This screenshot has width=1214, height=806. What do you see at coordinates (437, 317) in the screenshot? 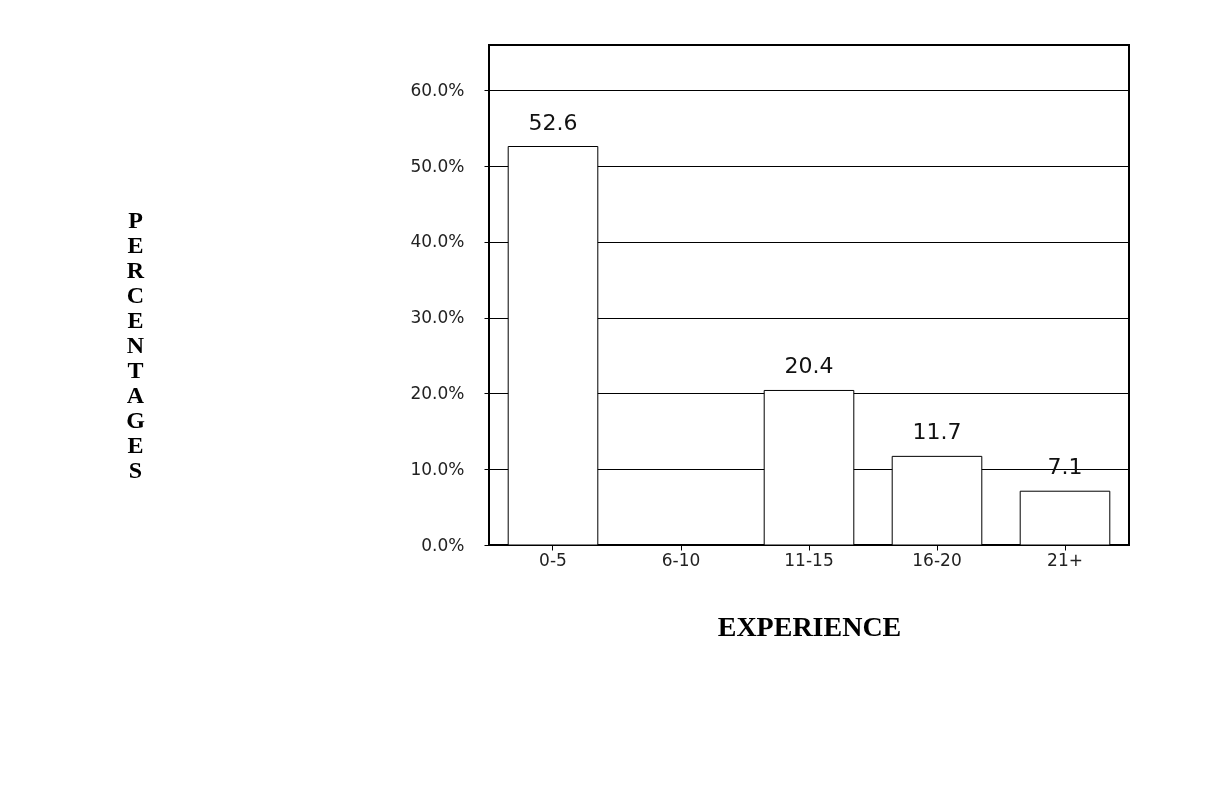
I see `y-tick-label: 30.0%` at bounding box center [437, 317].